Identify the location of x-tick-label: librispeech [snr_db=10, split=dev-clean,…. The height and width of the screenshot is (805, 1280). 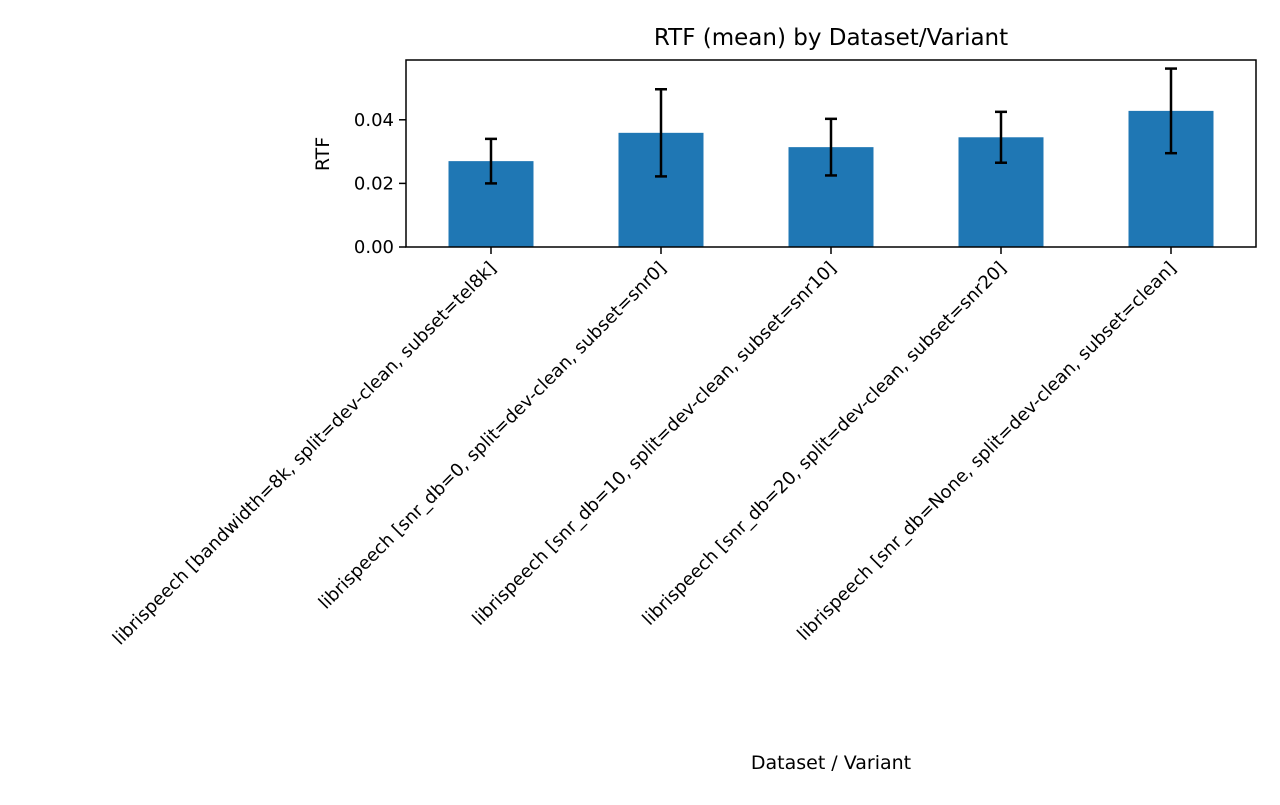
(654, 444).